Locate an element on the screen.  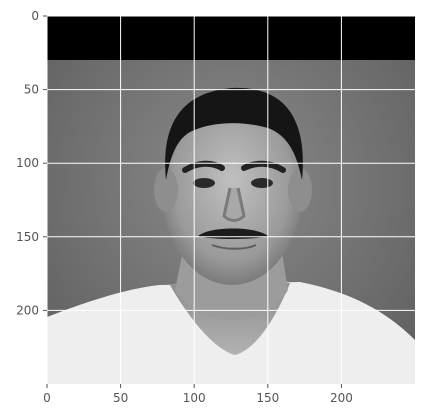
y-tick-label: 50 is located at coordinates (31, 90).